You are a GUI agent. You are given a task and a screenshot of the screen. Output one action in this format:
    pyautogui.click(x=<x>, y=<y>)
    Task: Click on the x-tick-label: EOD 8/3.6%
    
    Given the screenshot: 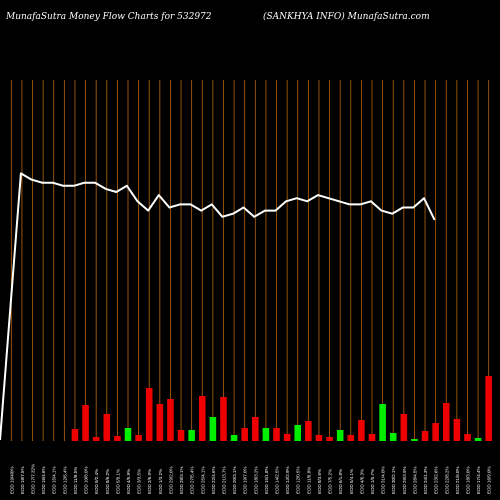 What is the action you would take?
    pyautogui.click(x=319, y=481)
    